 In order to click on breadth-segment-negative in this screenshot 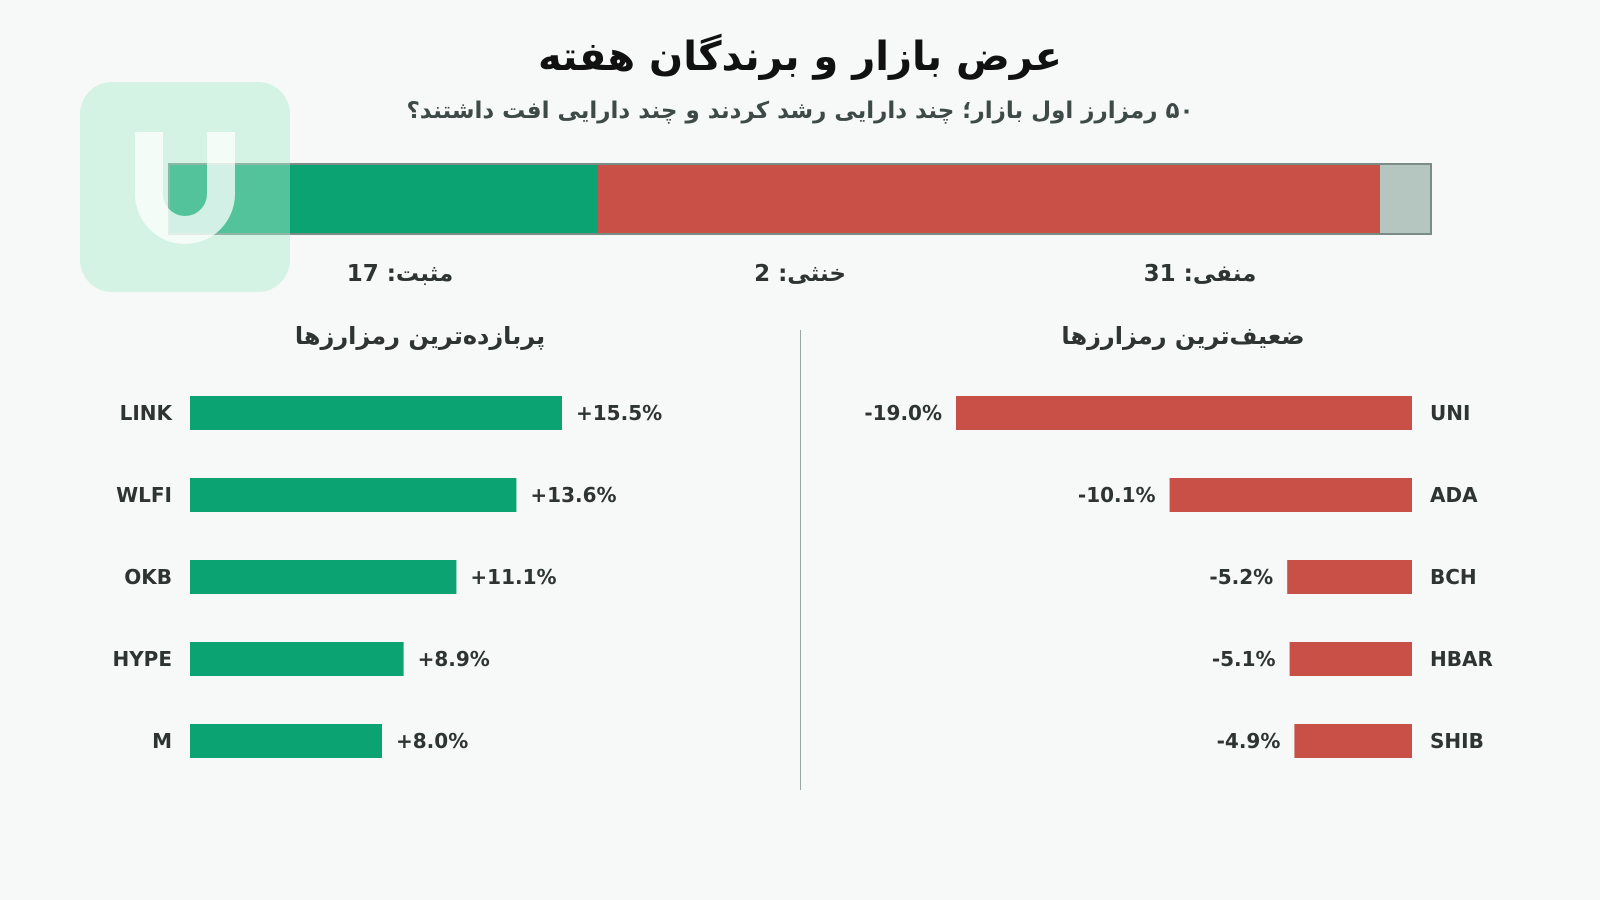, I will do `click(989, 199)`.